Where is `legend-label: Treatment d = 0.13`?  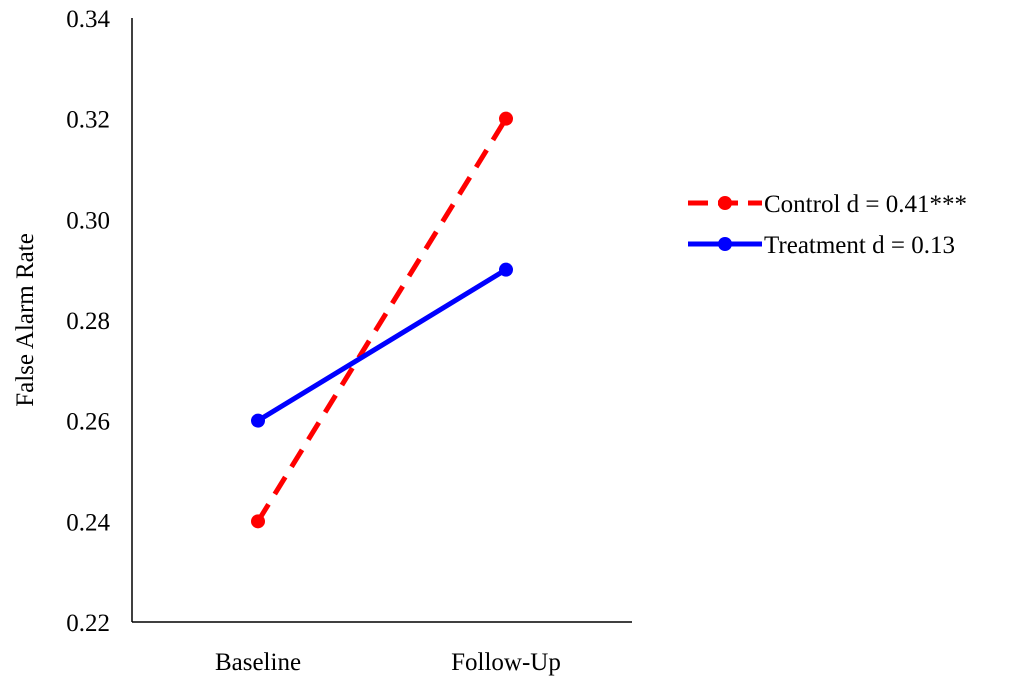 legend-label: Treatment d = 0.13 is located at coordinates (859, 245).